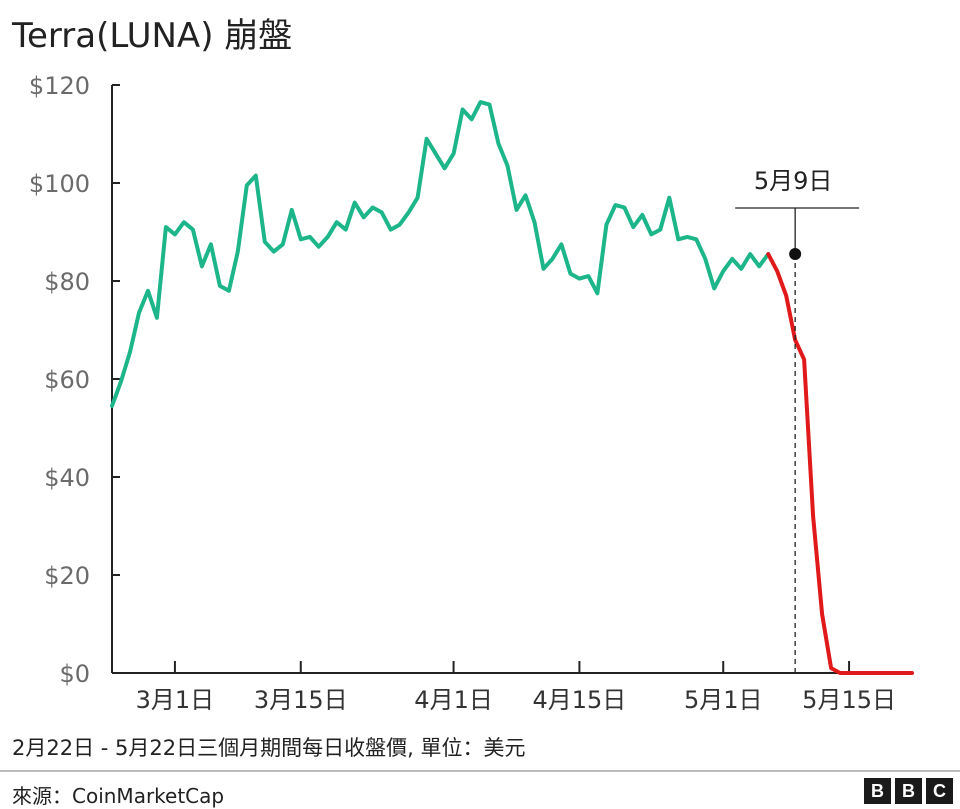 This screenshot has height=809, width=960. What do you see at coordinates (152, 36) in the screenshot?
I see `chart-title: Terra(LUNA) 崩盤` at bounding box center [152, 36].